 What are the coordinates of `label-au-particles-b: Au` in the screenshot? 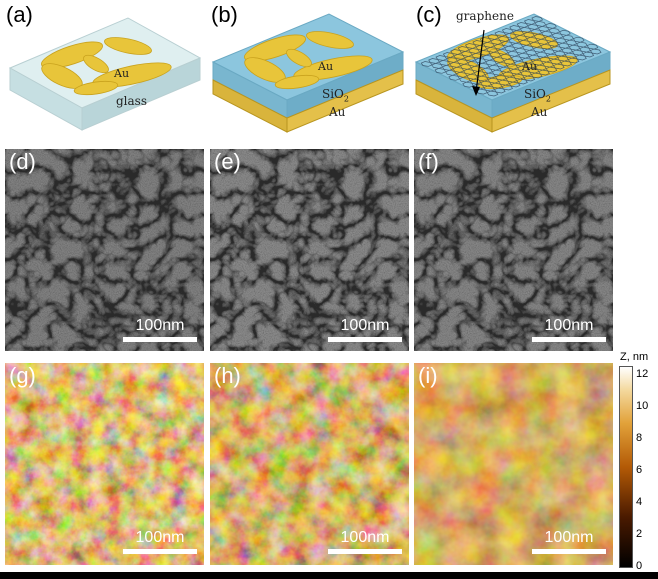 It's located at (326, 66).